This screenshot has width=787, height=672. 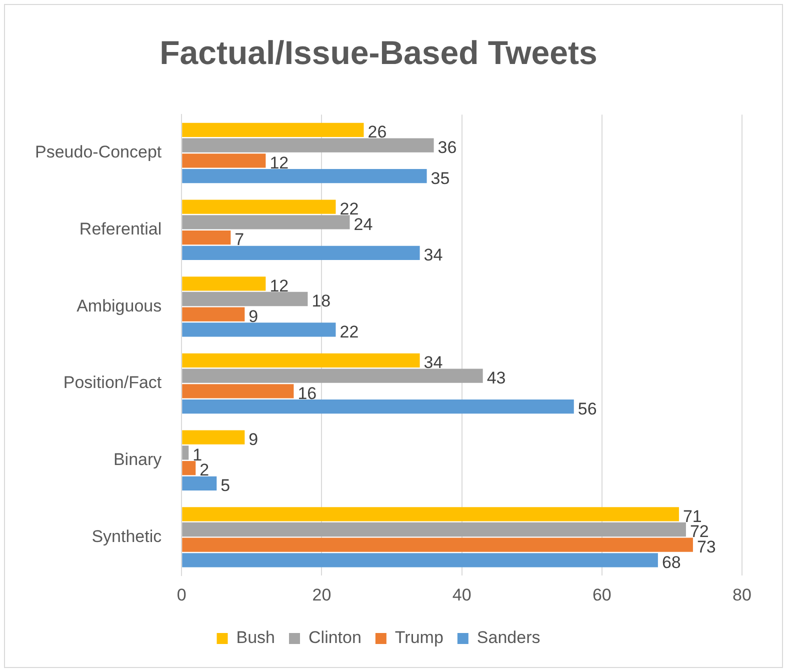 I want to click on y-tick-label: Synthetic, so click(x=127, y=536).